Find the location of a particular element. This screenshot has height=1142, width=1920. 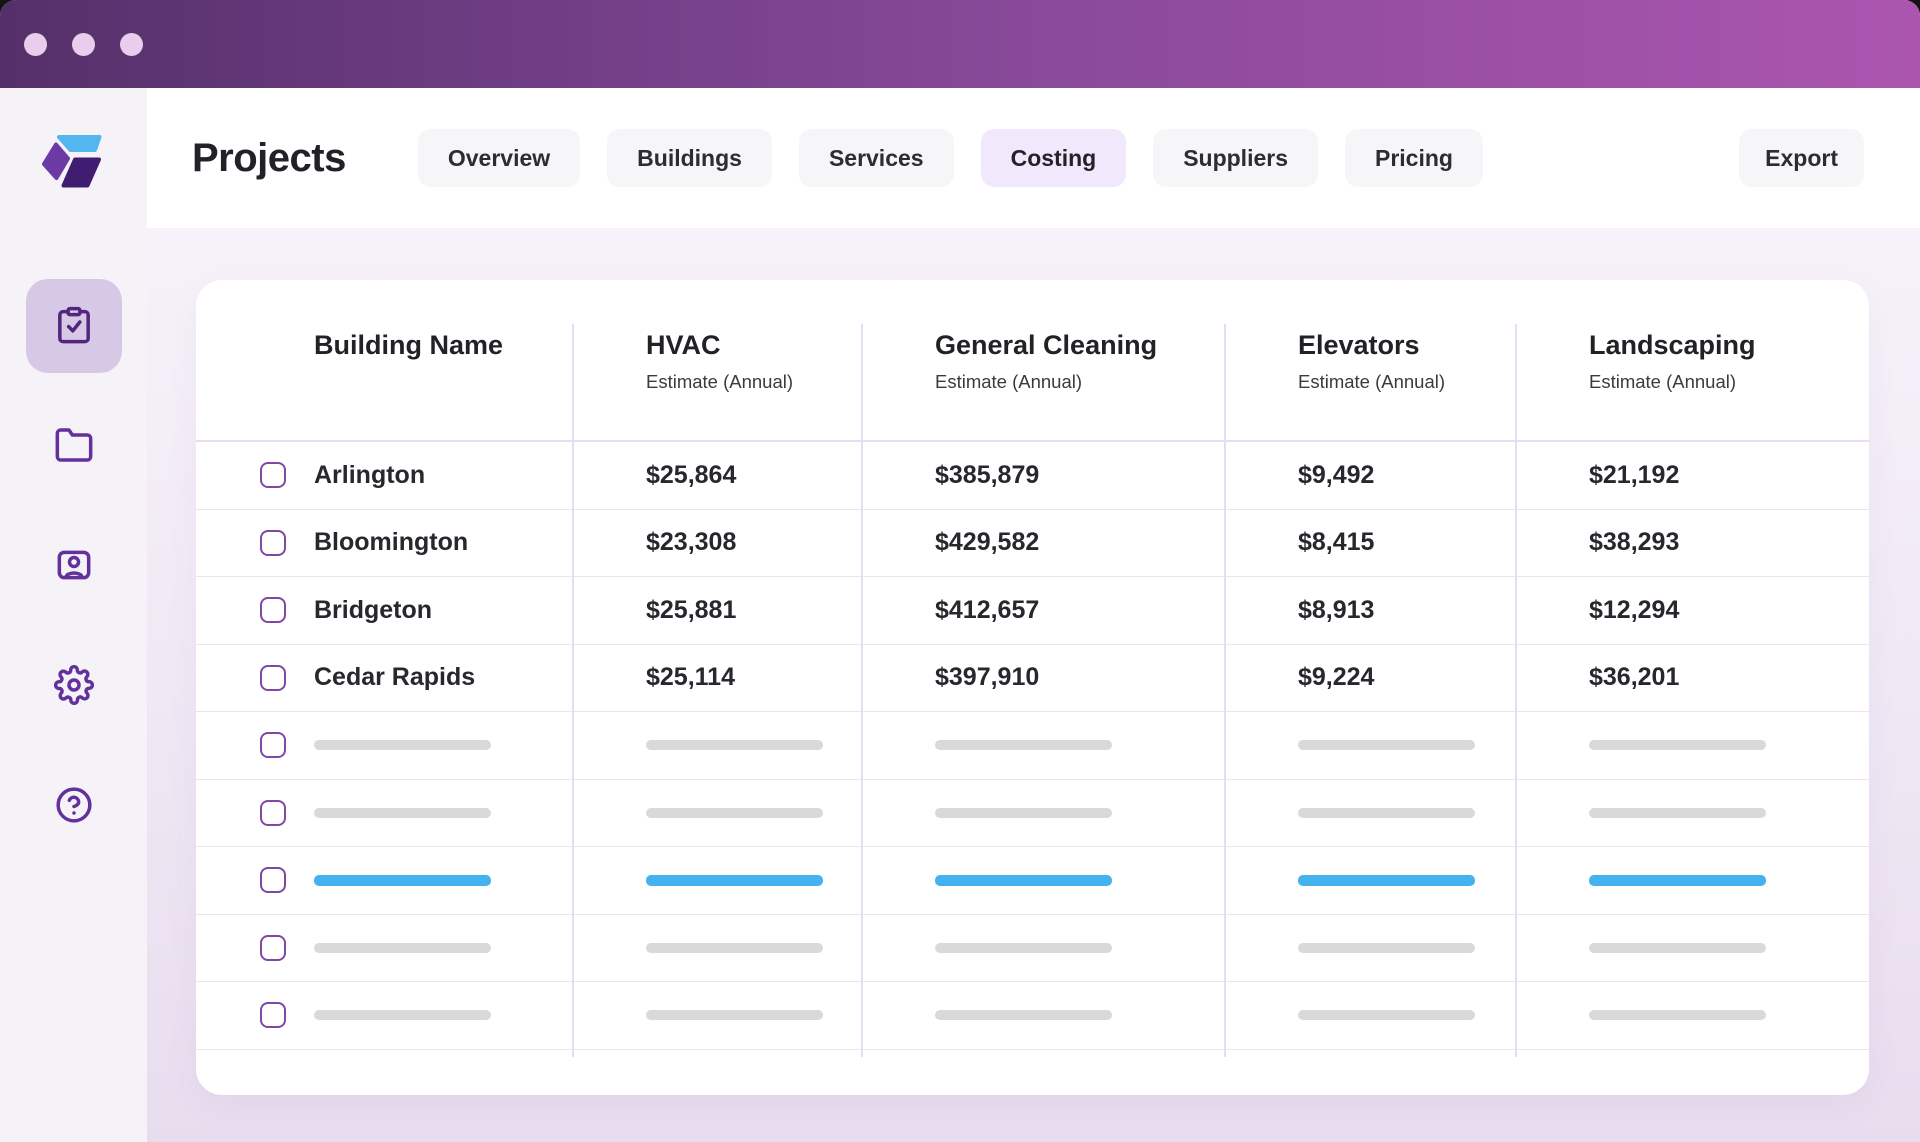

tab-costing: Costing is located at coordinates (1053, 158).